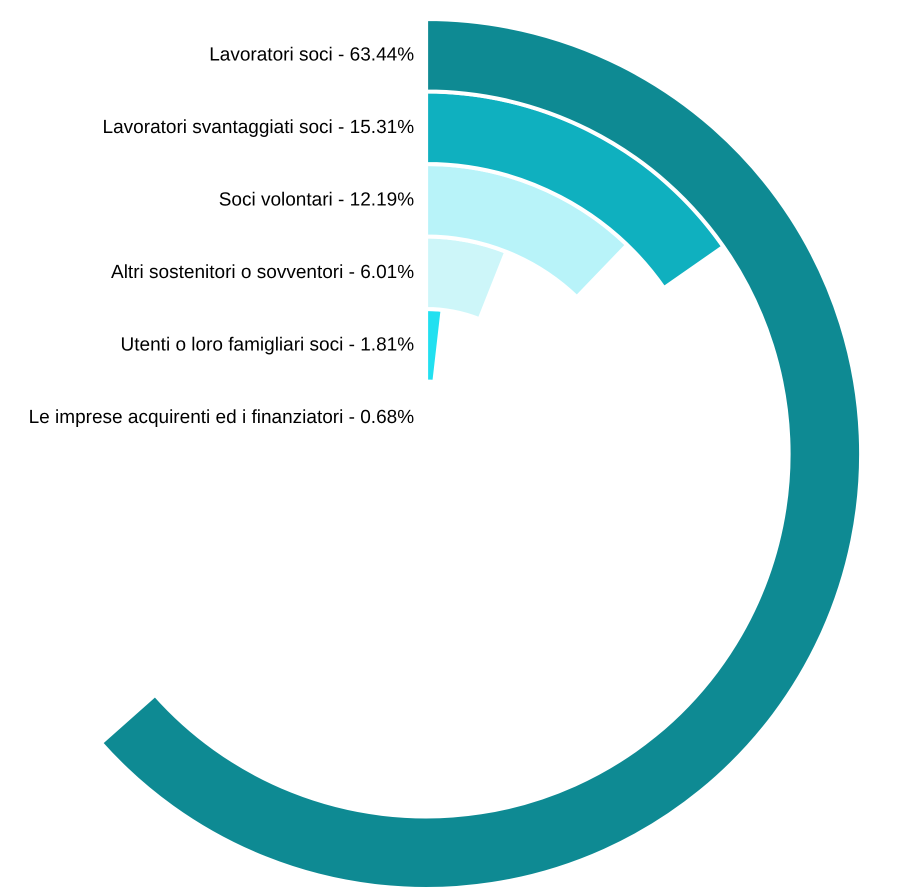 Image resolution: width=918 pixels, height=895 pixels. What do you see at coordinates (233, 272) in the screenshot?
I see `category-label: Altri sostenitori o sovventori -` at bounding box center [233, 272].